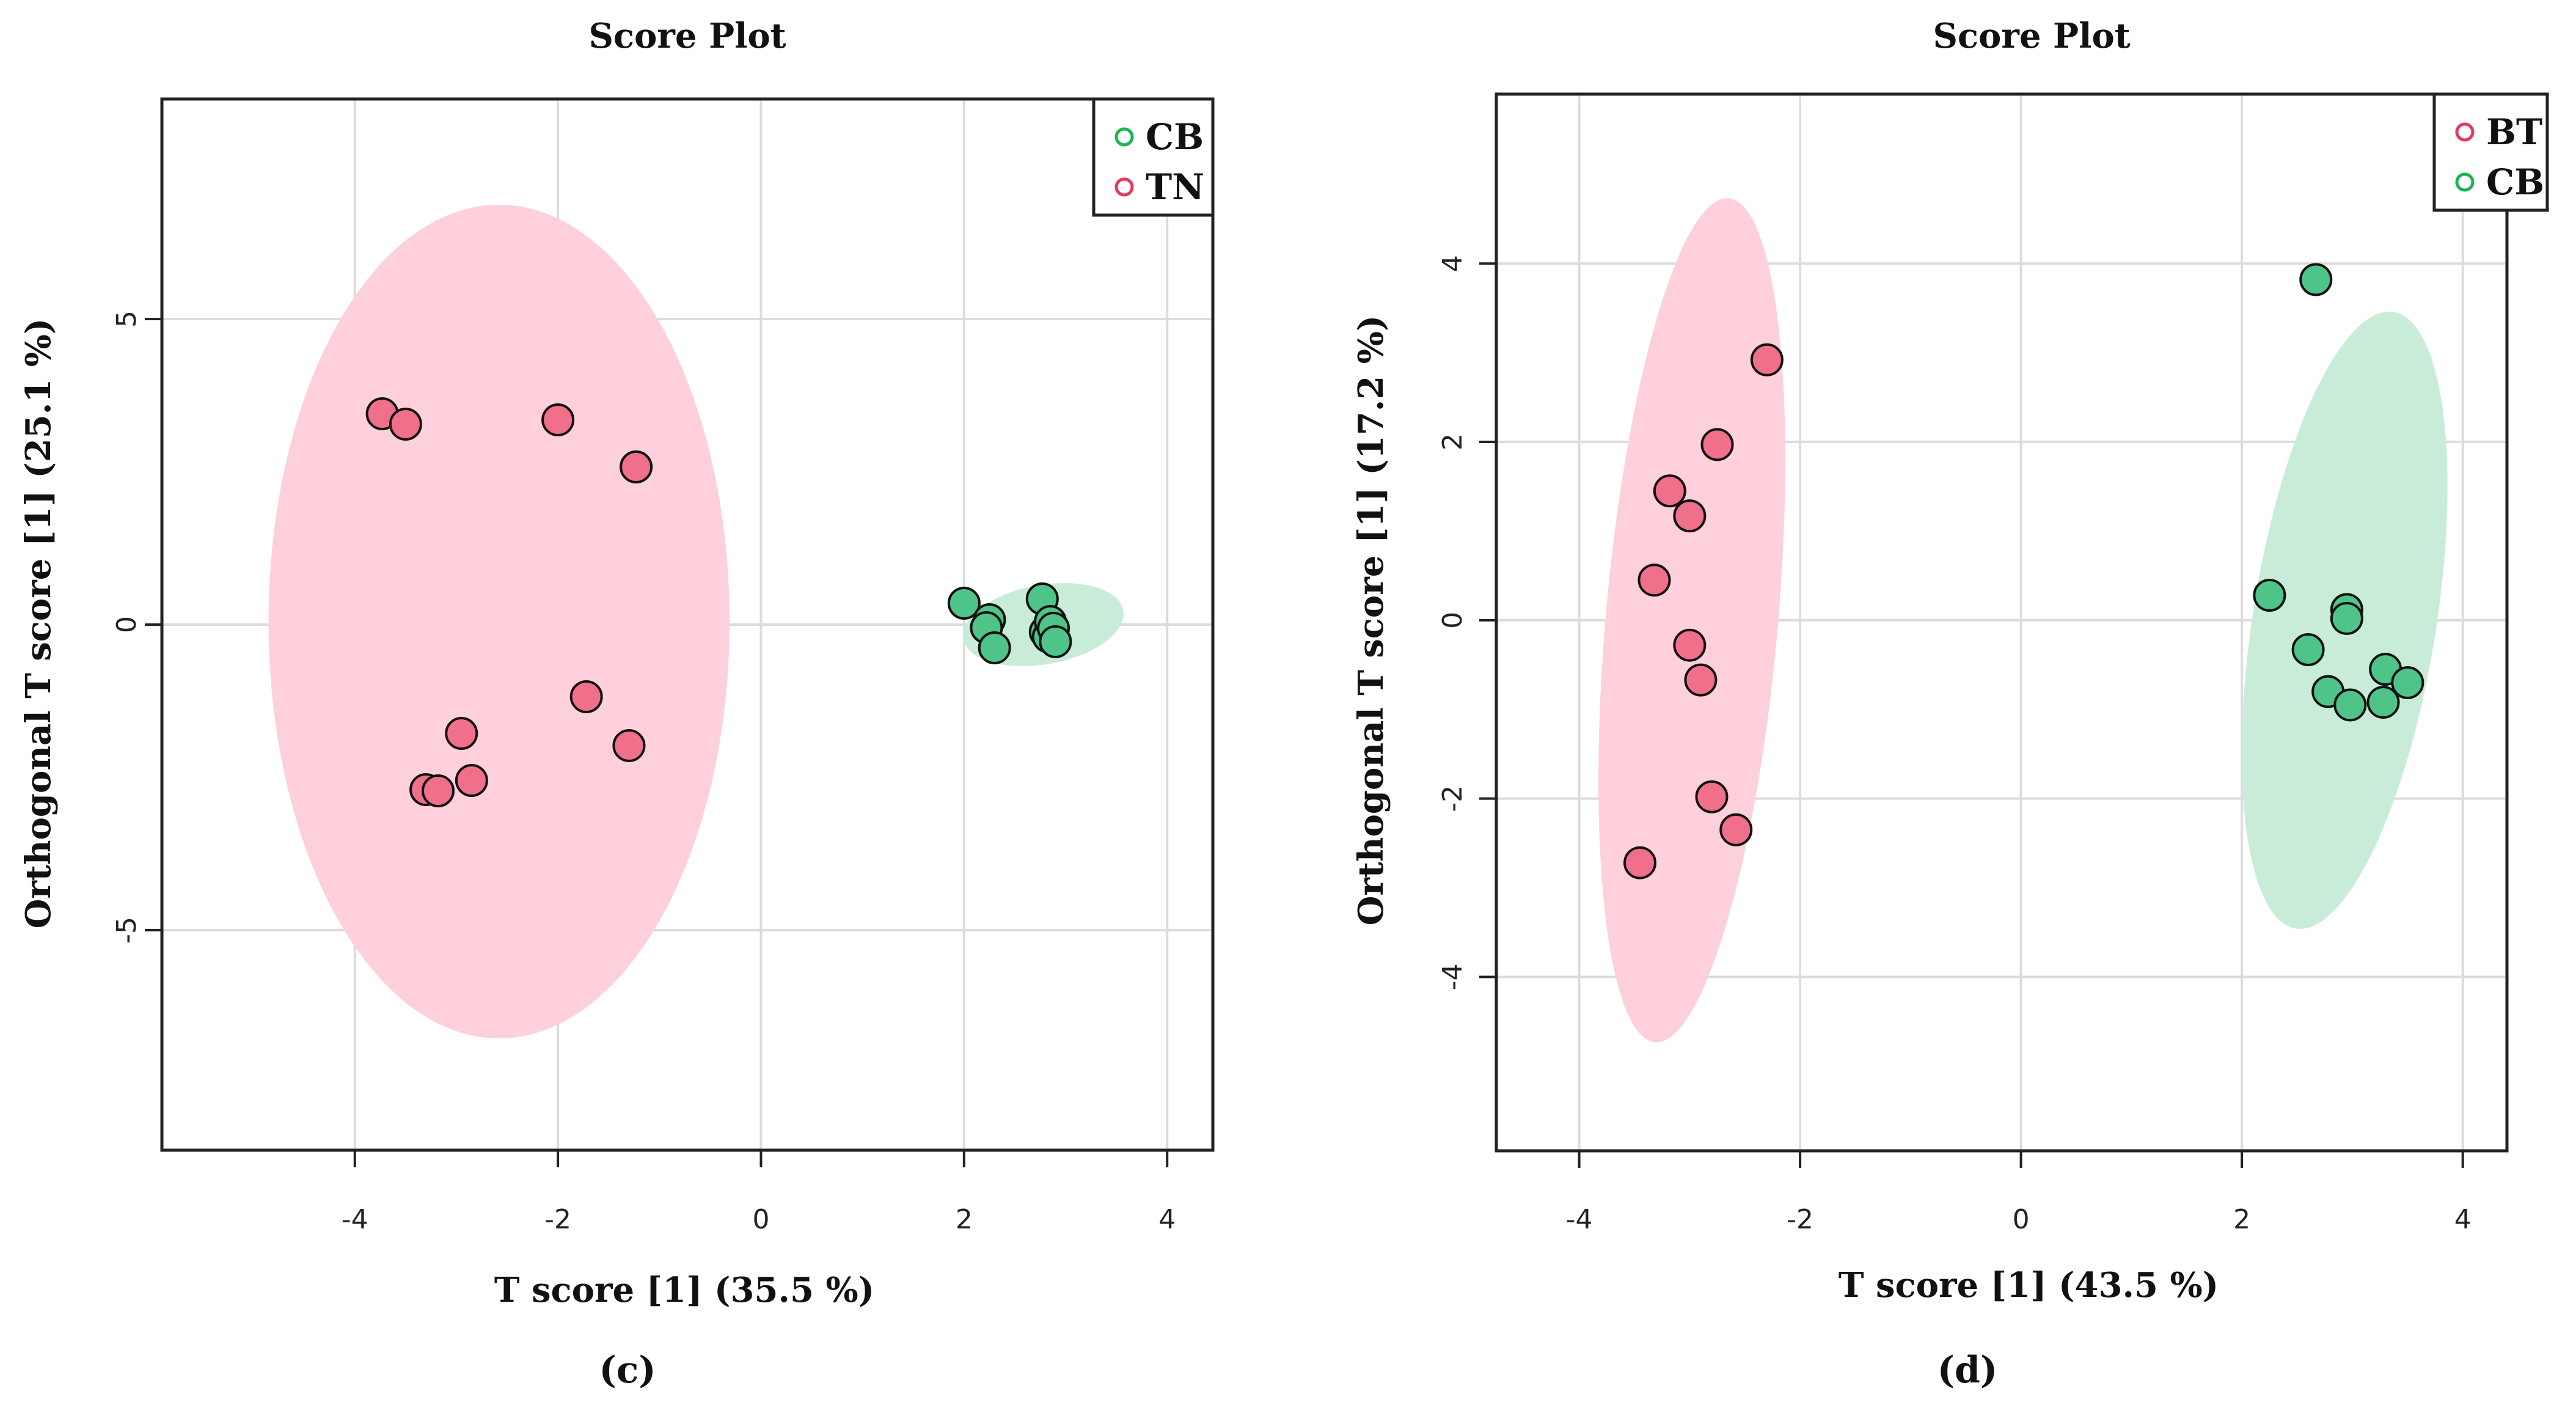 The height and width of the screenshot is (1402, 2576). I want to click on confidence-ellipse-bt, so click(1691, 620).